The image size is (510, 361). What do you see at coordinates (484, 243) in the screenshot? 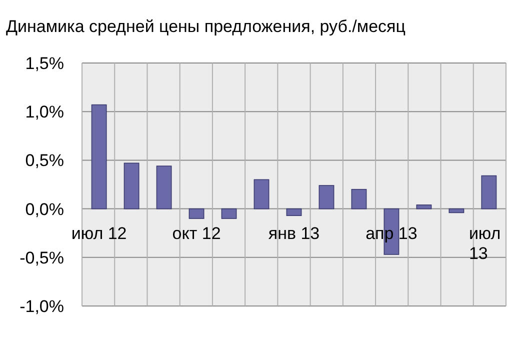
I see `x-tick-label: июл 13` at bounding box center [484, 243].